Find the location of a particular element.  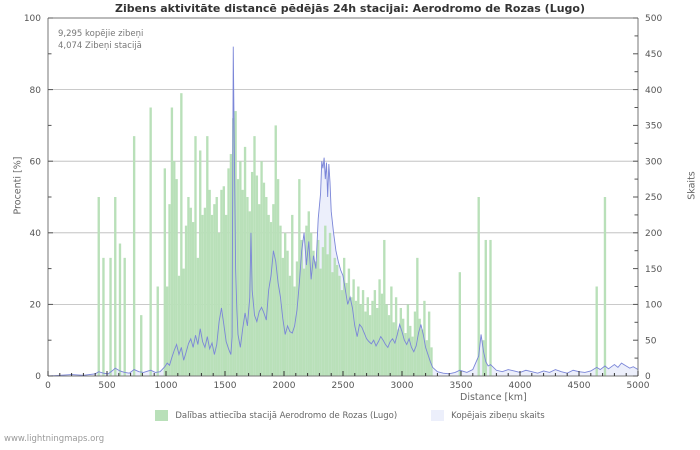

svg-text: 450 is located at coordinates (653, 55).